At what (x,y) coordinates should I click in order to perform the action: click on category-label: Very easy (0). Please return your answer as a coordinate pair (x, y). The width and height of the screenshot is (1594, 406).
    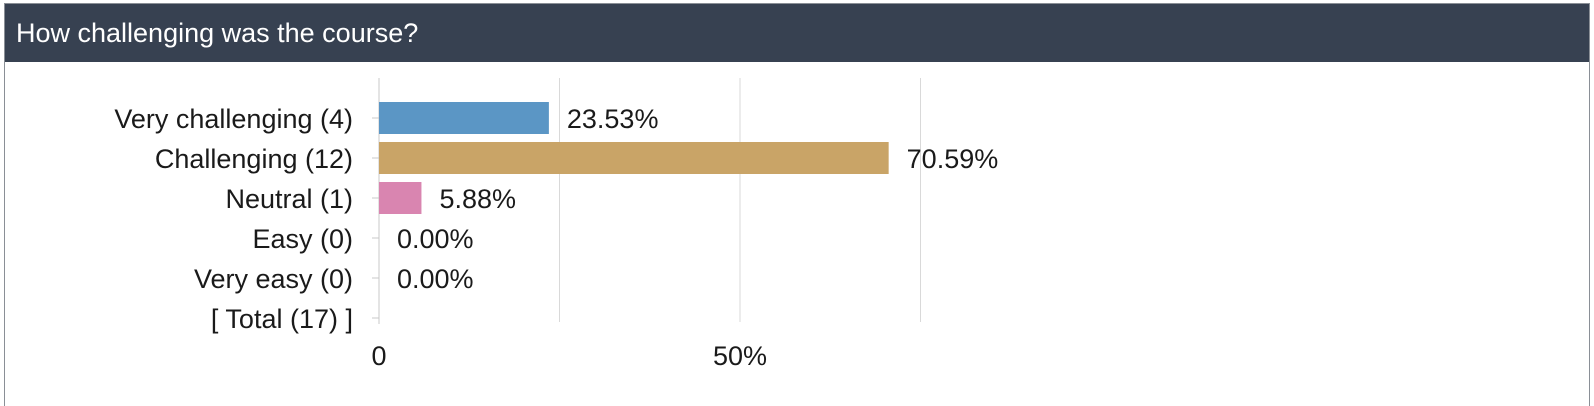
    Looking at the image, I should click on (273, 279).